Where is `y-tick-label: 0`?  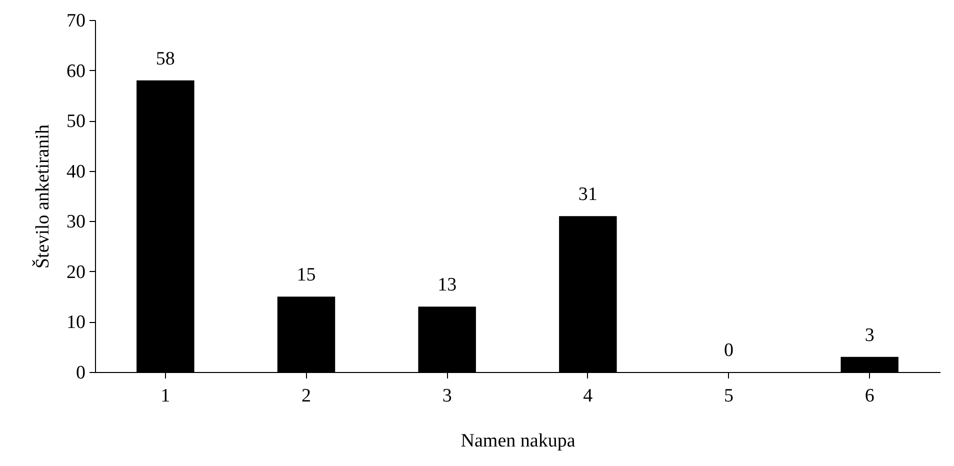 y-tick-label: 0 is located at coordinates (81, 373).